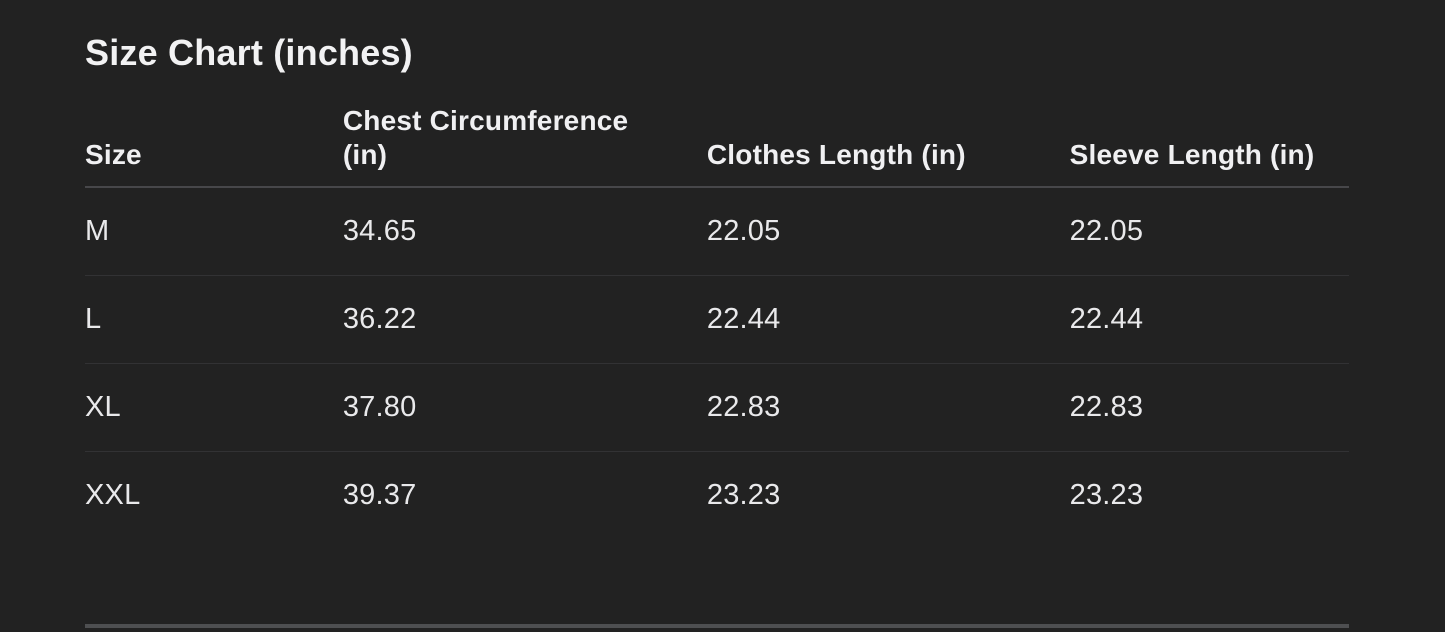 The height and width of the screenshot is (632, 1445). I want to click on cell-chest-circumference: 34.65, so click(524, 231).